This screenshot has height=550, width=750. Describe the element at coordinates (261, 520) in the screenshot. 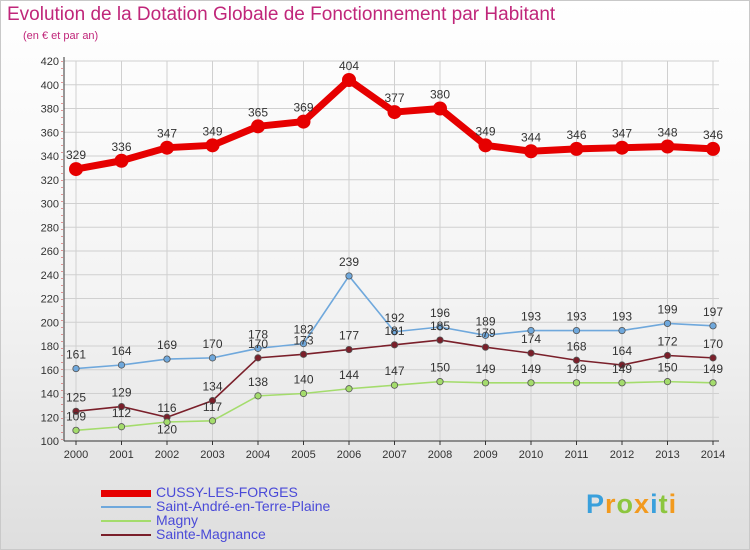

I see `legend-item: Magny` at that location.